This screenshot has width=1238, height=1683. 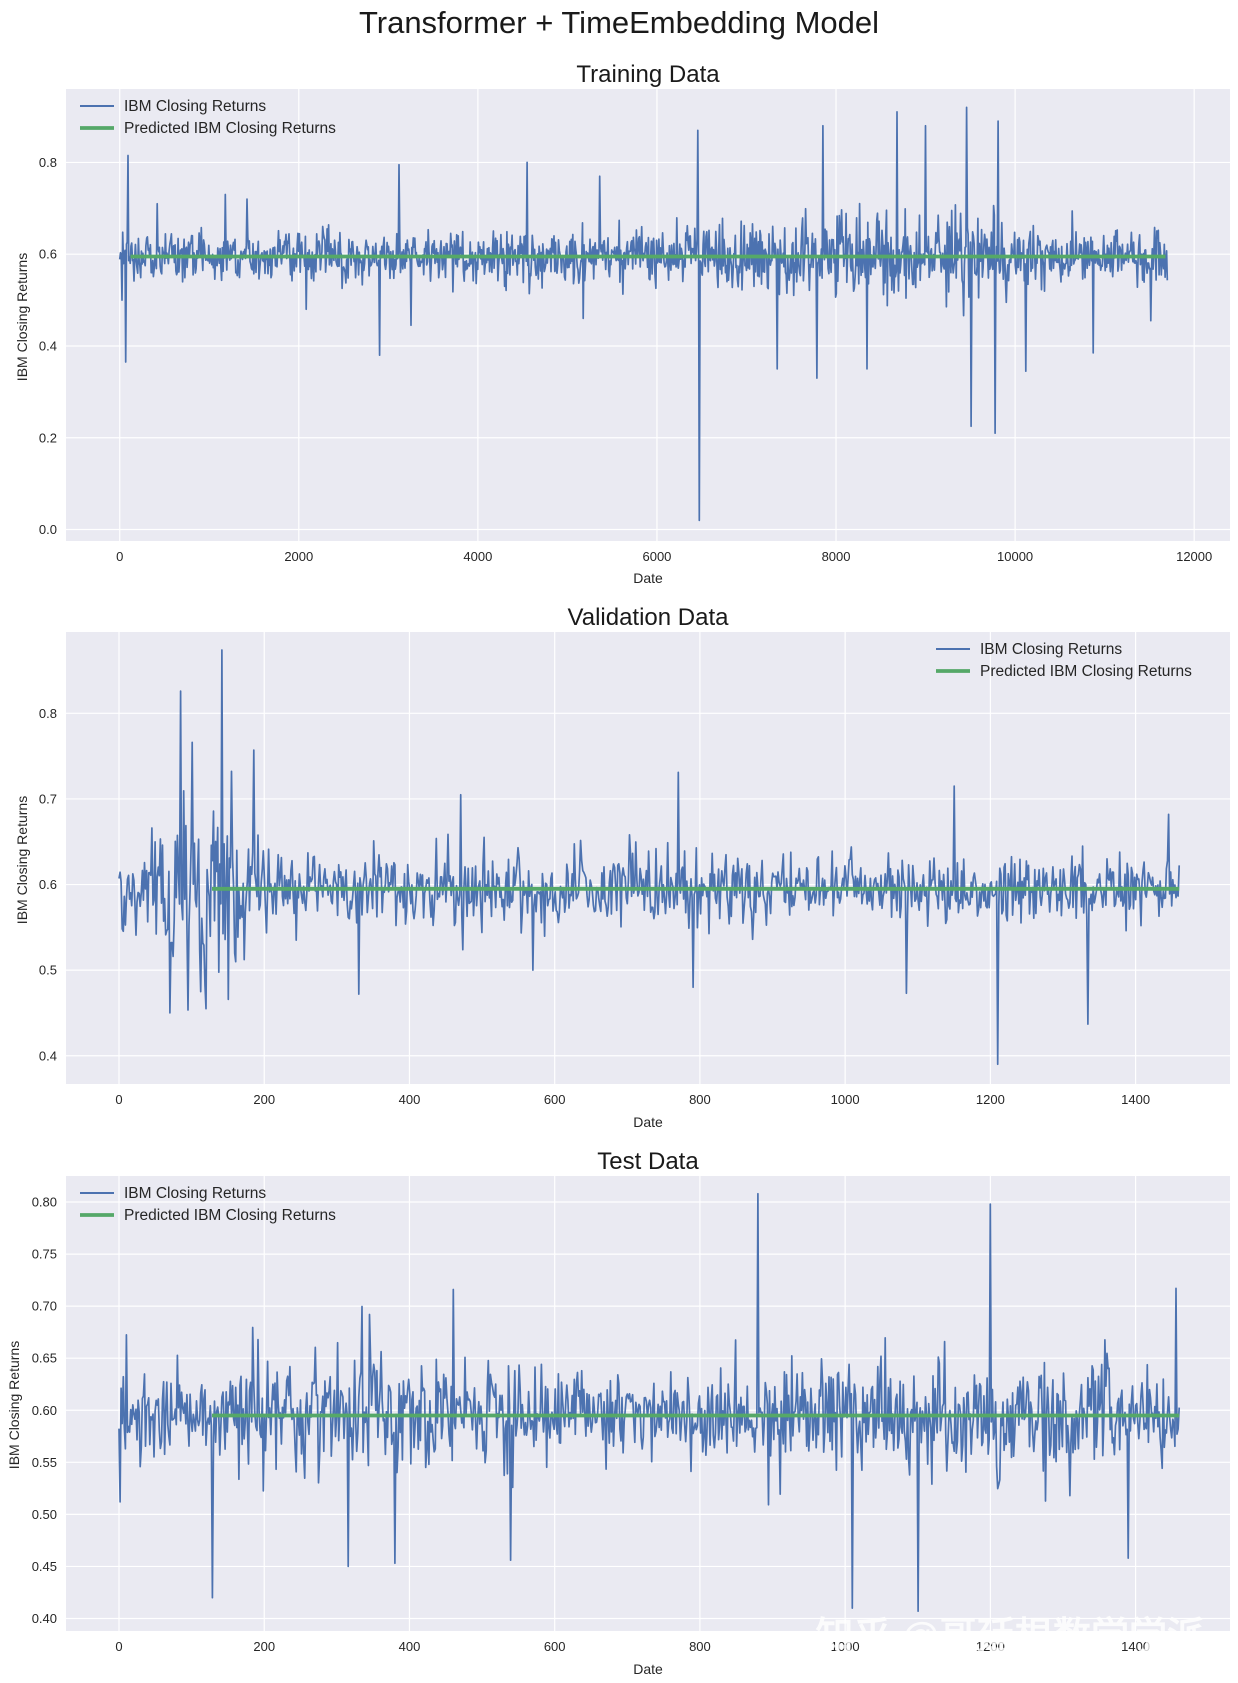 I want to click on training-y-tick-label: 0.0, so click(x=48, y=529).